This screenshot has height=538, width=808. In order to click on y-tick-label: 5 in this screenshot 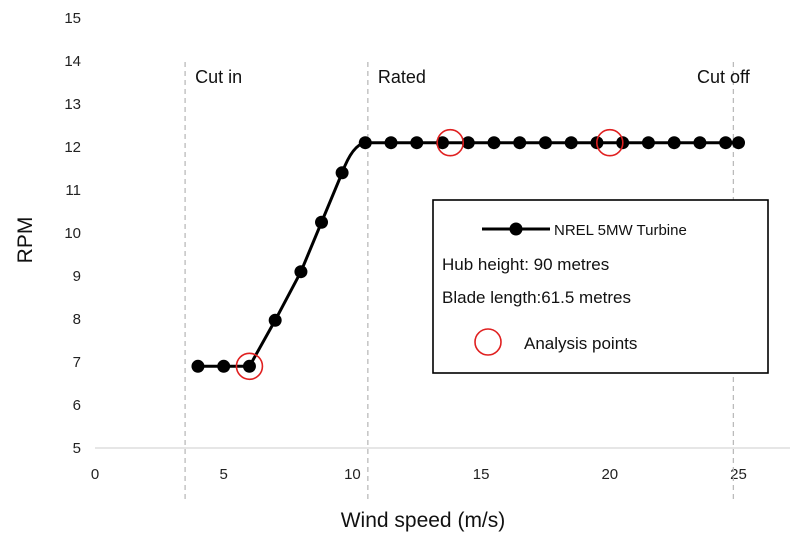, I will do `click(77, 448)`.